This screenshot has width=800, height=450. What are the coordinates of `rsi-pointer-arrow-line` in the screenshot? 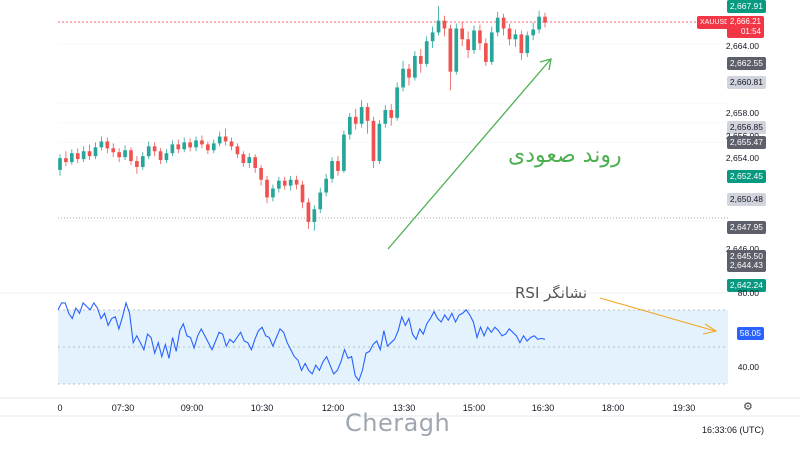 It's located at (657, 314).